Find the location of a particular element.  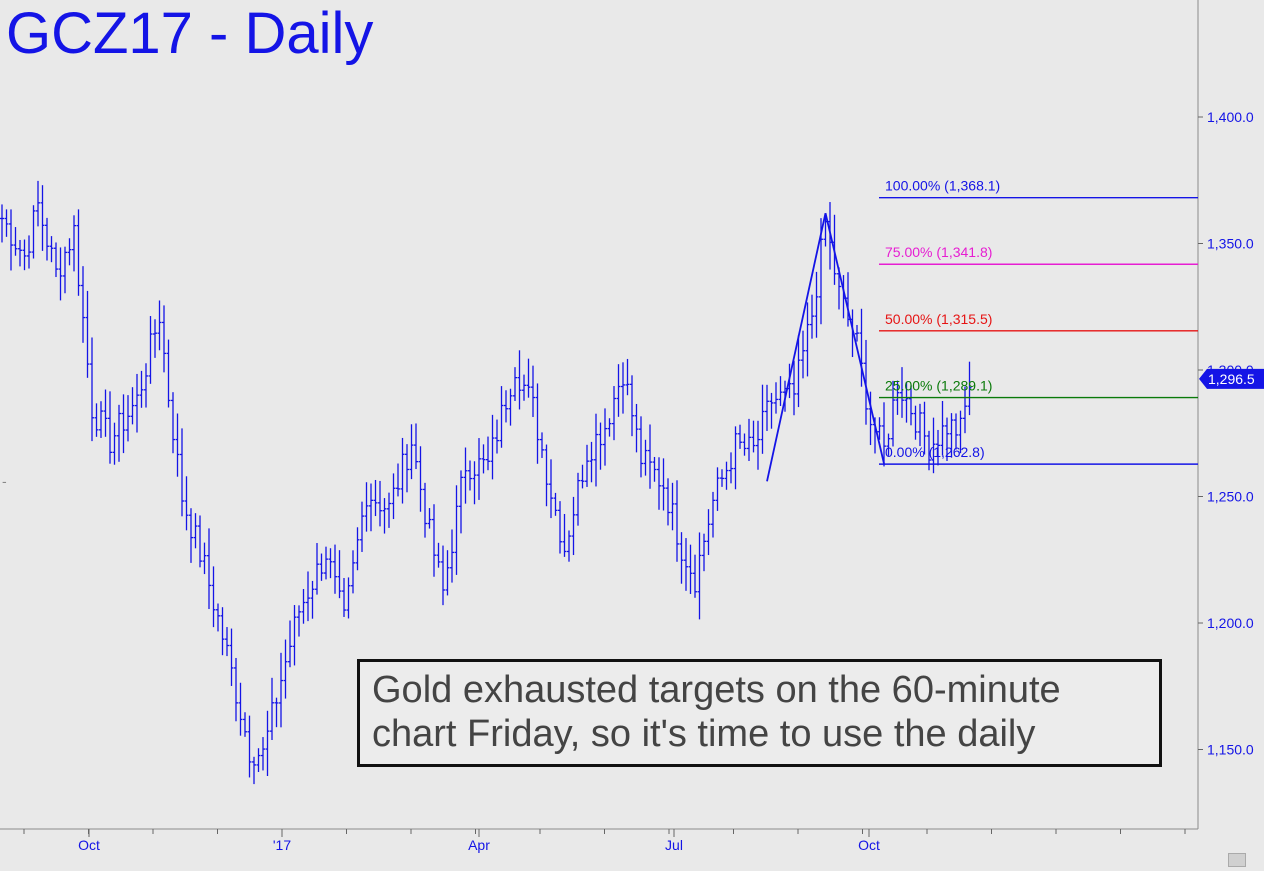

chart-title: GCZ17 - Daily is located at coordinates (190, 33).